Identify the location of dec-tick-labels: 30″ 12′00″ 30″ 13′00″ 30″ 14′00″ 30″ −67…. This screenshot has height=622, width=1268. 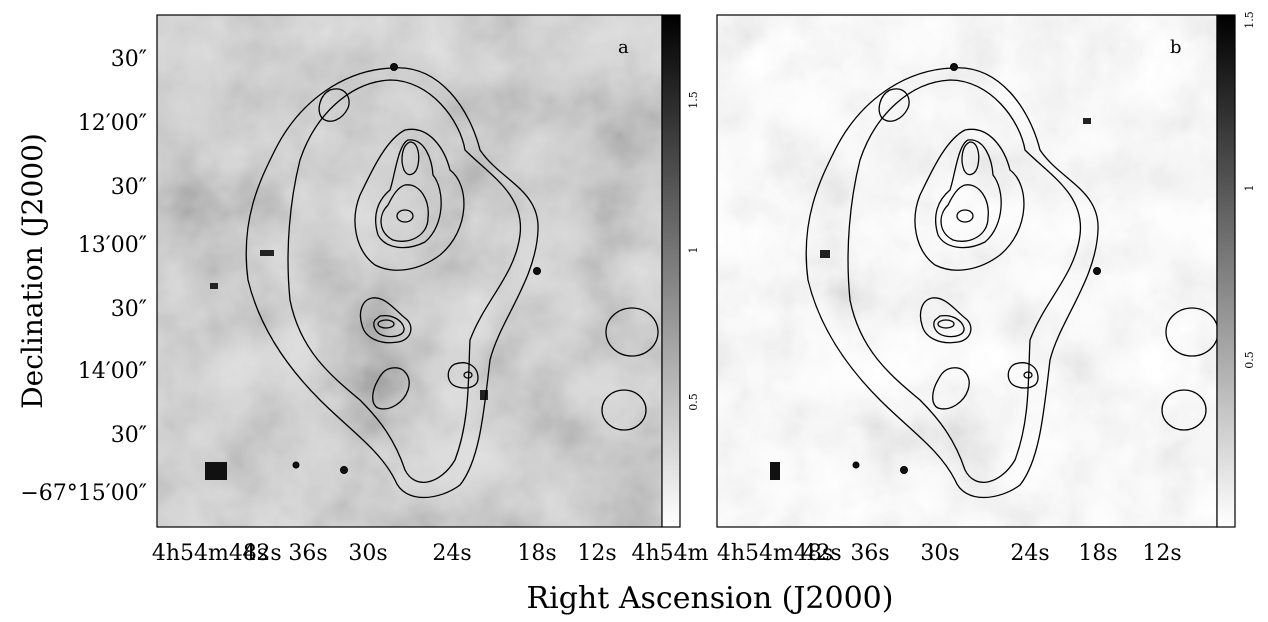
(83, 276).